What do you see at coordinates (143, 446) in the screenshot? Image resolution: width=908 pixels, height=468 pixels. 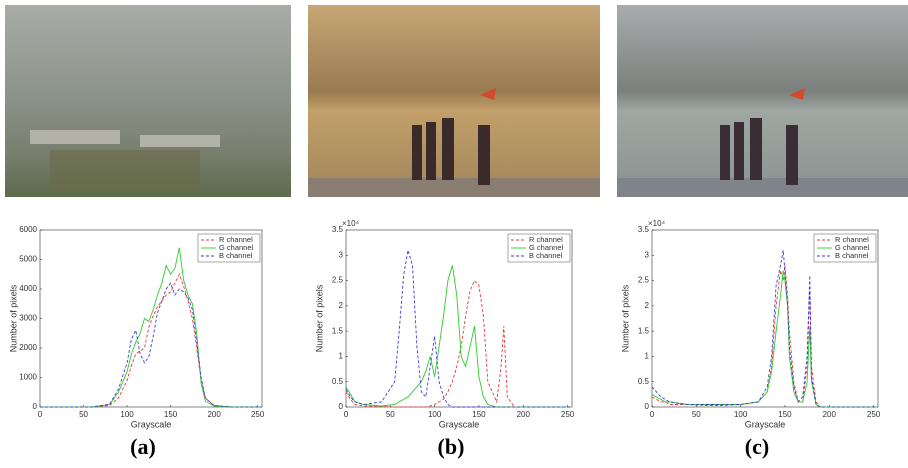 I see `caption: (a)` at bounding box center [143, 446].